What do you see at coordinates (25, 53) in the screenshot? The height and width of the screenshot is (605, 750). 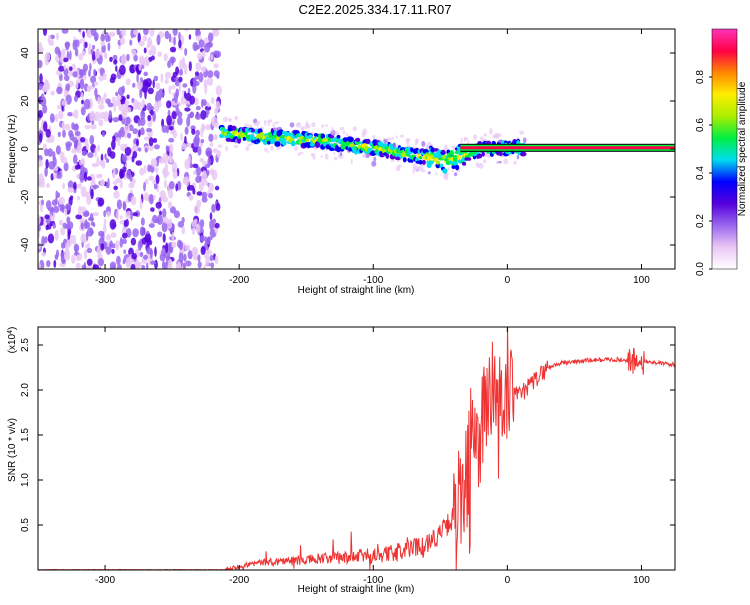 I see `y-tick-label: 40` at bounding box center [25, 53].